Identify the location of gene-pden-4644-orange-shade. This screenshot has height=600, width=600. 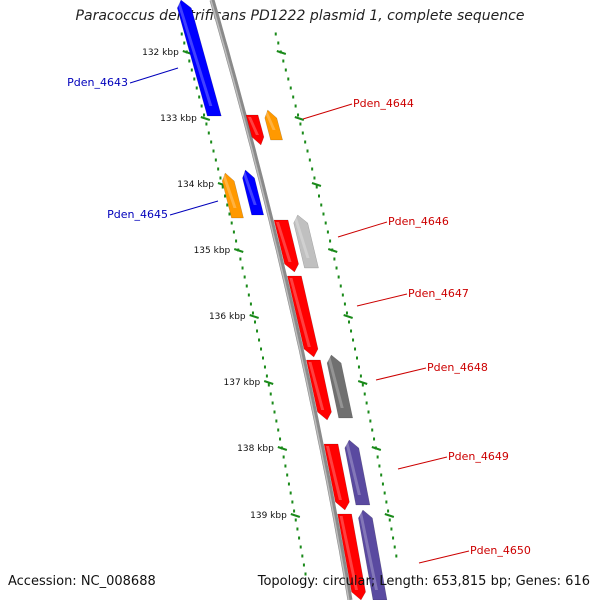
(270, 121).